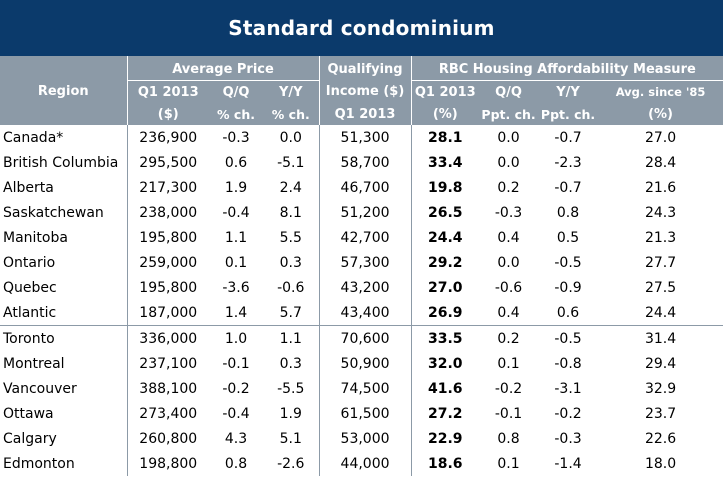  What do you see at coordinates (30, 438) in the screenshot?
I see `region-name: Calgary` at bounding box center [30, 438].